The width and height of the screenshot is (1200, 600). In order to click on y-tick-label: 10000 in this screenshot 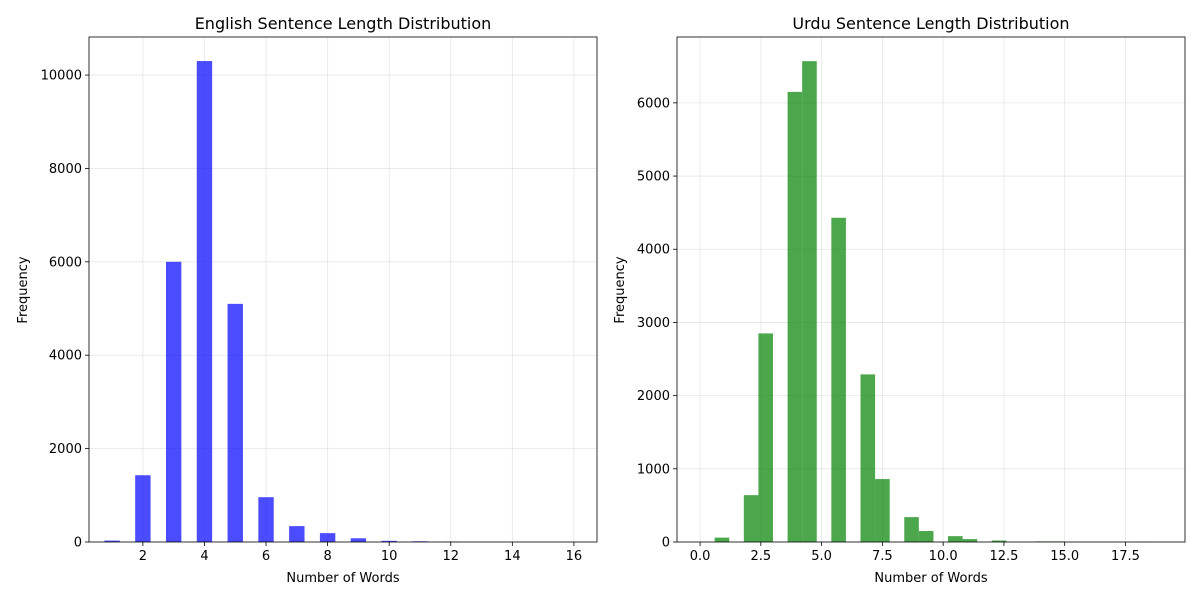, I will do `click(61, 76)`.